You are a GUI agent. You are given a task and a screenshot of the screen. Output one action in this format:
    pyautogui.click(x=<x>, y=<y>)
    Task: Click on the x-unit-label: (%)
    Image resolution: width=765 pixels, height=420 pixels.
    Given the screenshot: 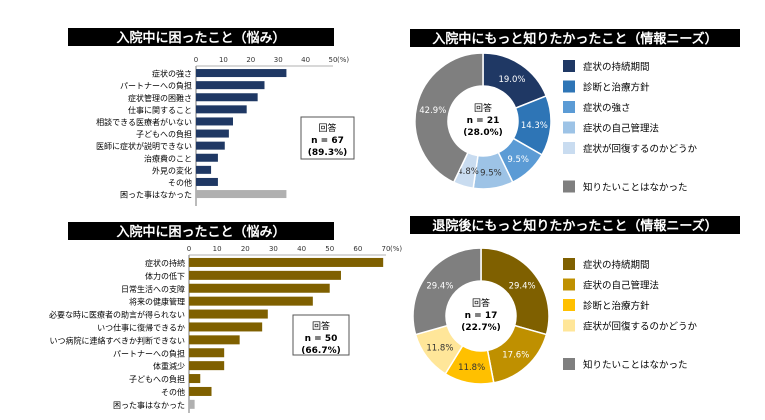 What is the action you would take?
    pyautogui.click(x=396, y=249)
    